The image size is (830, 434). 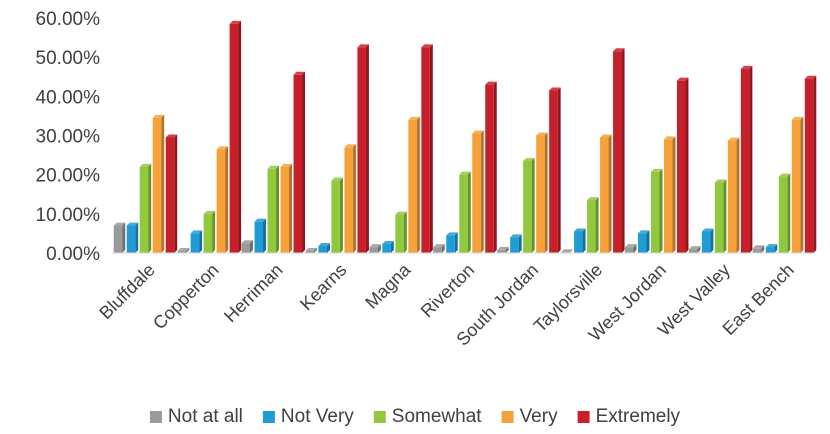 What do you see at coordinates (427, 416) in the screenshot?
I see `legend-item: Somewhat` at bounding box center [427, 416].